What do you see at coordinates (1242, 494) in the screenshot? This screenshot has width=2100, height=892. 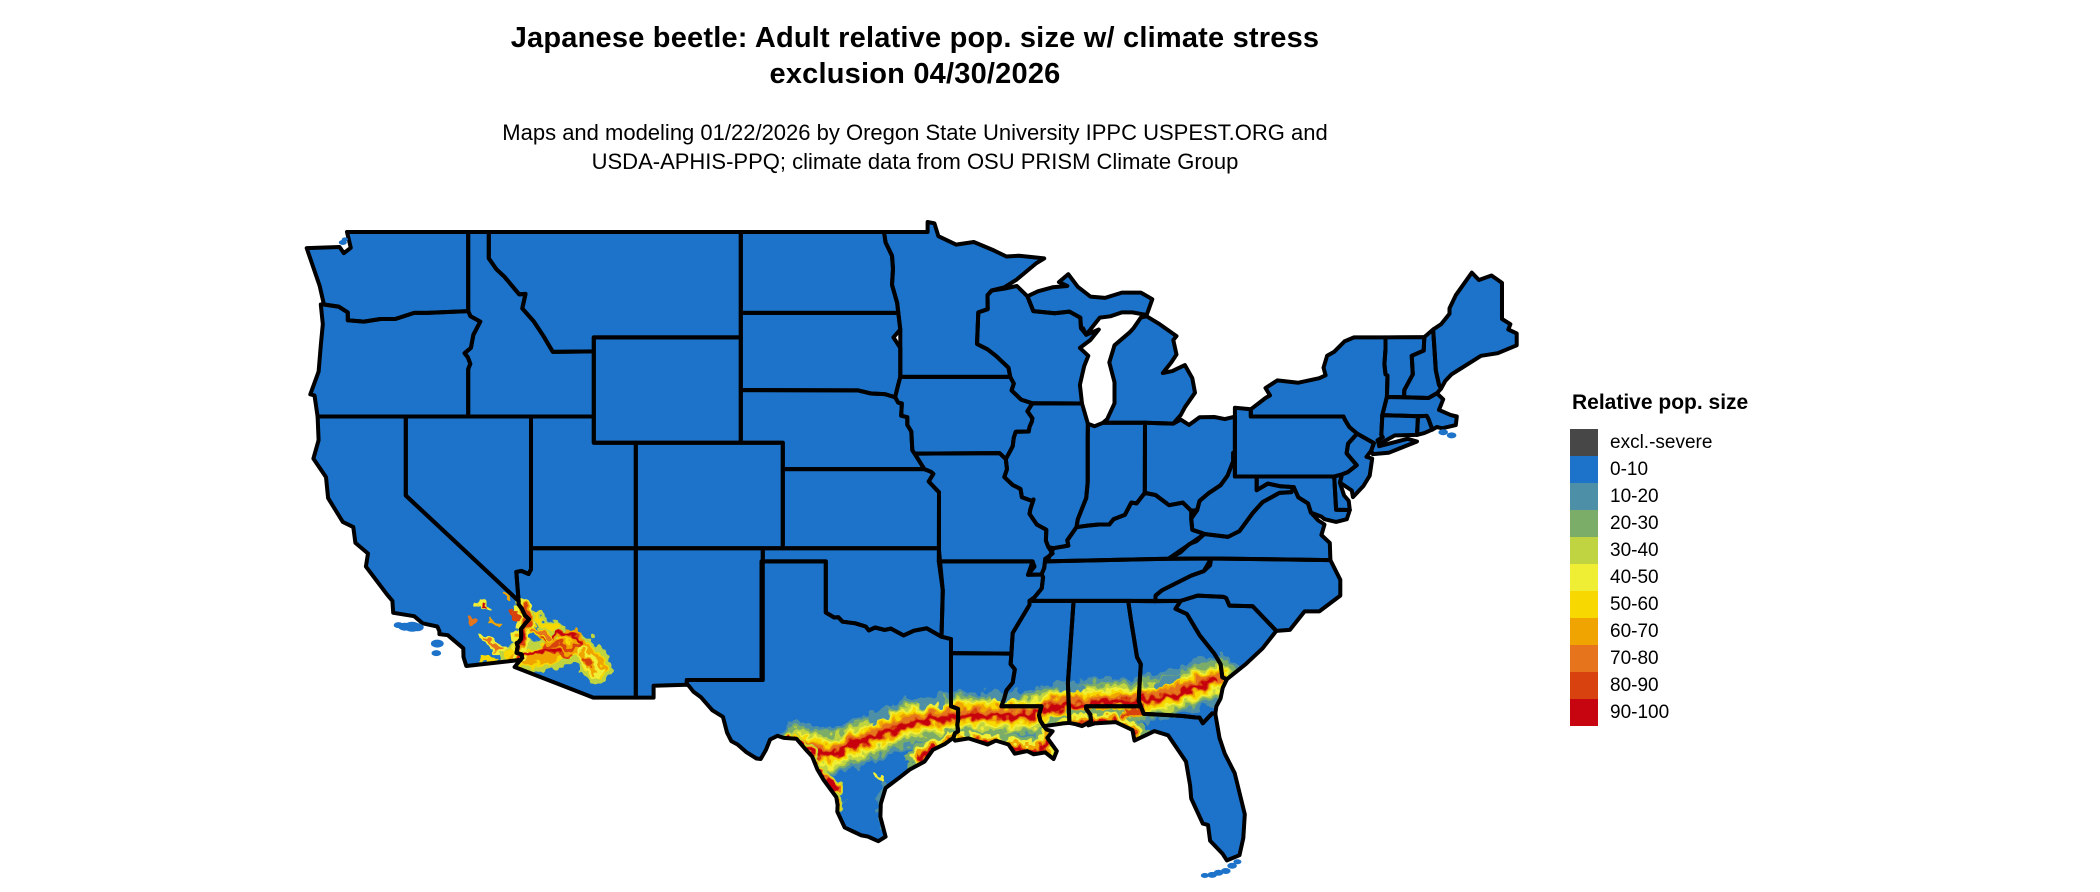 I see `state-wv` at bounding box center [1242, 494].